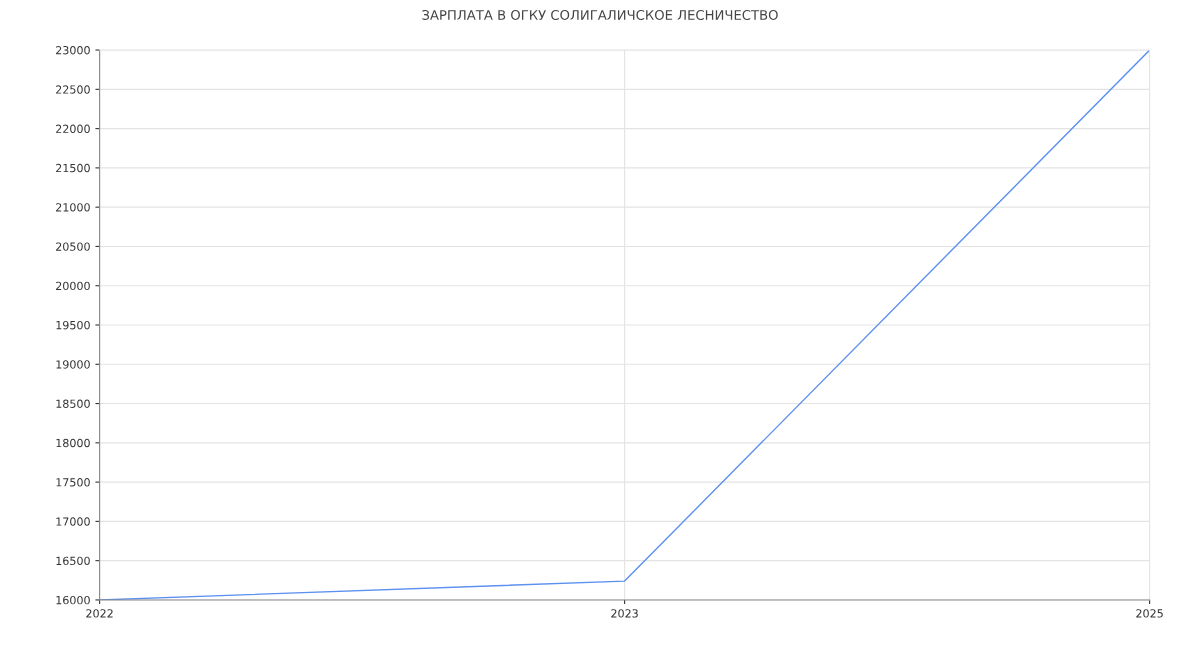 This screenshot has height=650, width=1200. What do you see at coordinates (73, 207) in the screenshot?
I see `y-tick-label: 21000` at bounding box center [73, 207].